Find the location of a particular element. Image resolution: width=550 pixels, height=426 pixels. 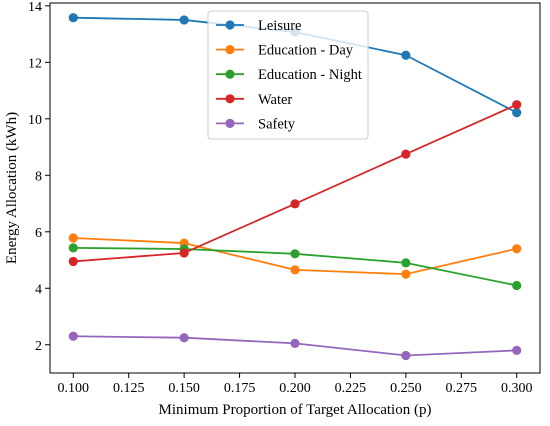

y-tick-label: 4 is located at coordinates (38, 289).